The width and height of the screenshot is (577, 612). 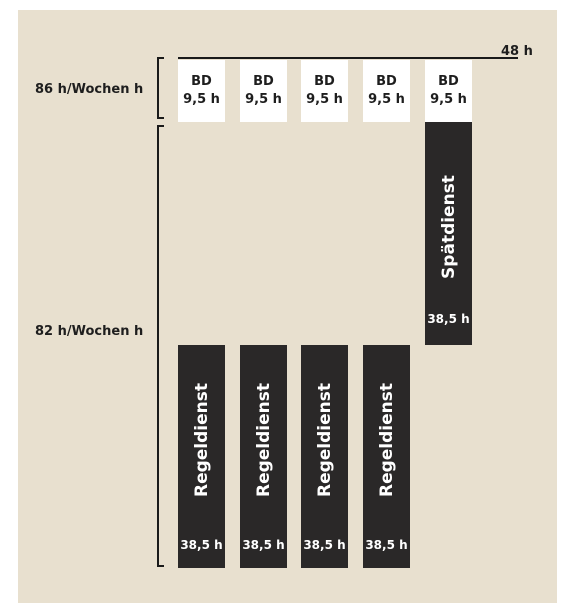 What do you see at coordinates (160, 58) in the screenshot?
I see `upper-bracket-cap-top` at bounding box center [160, 58].